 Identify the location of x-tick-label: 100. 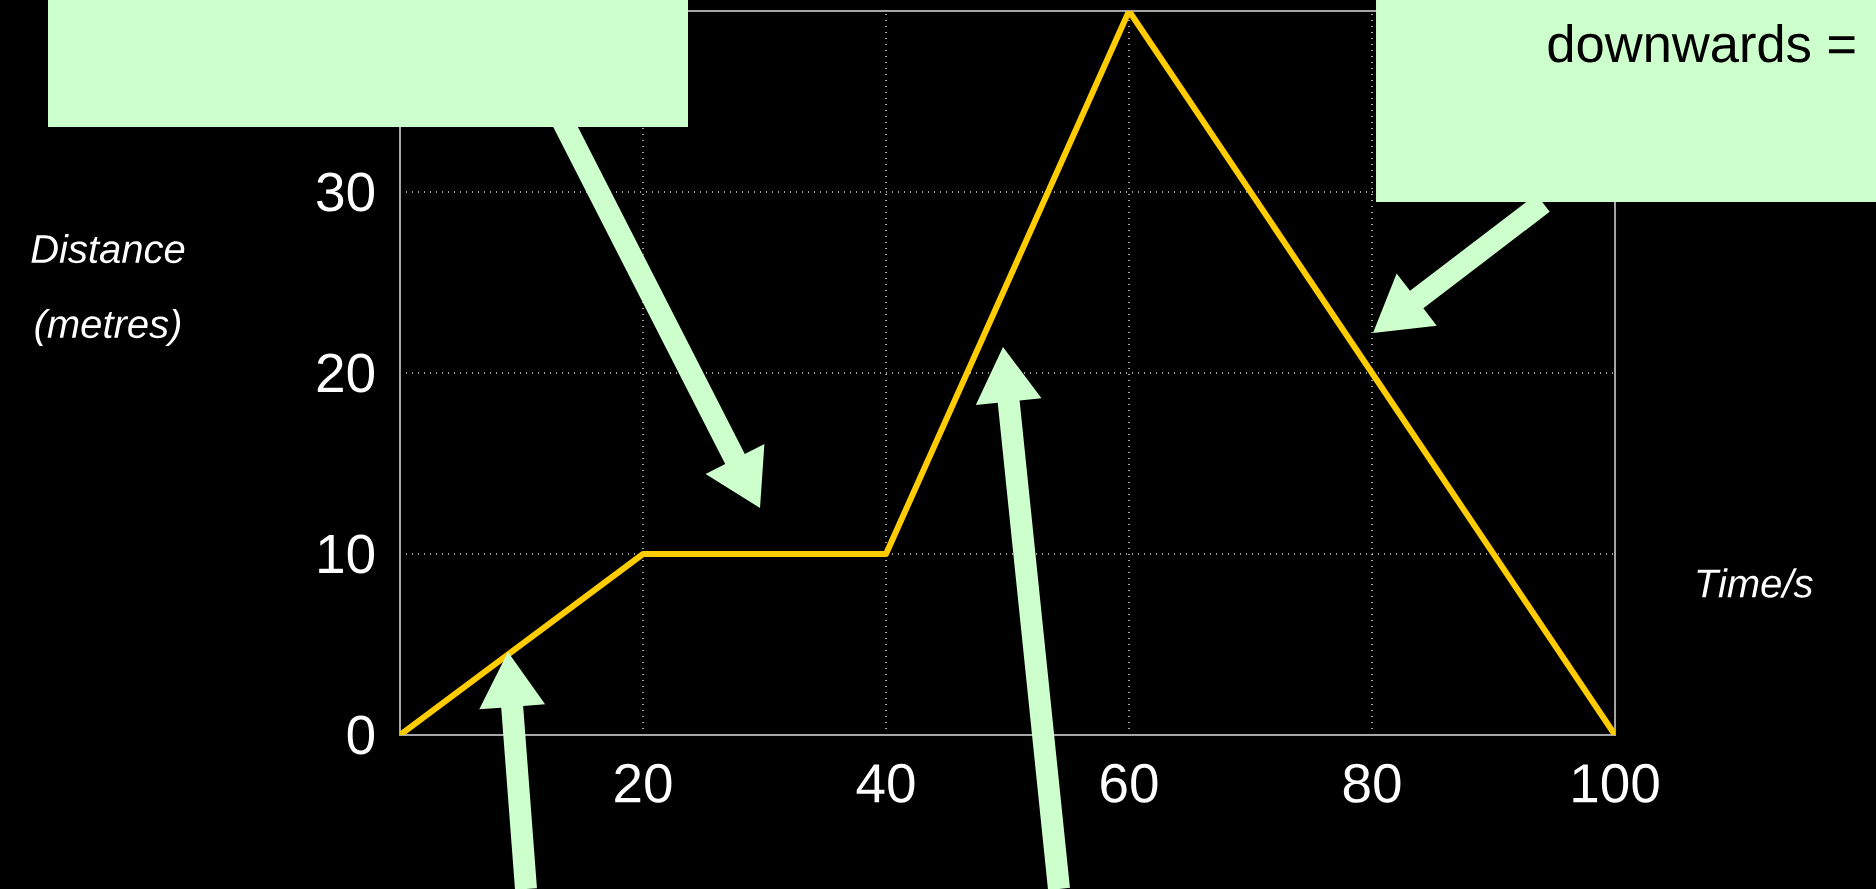
(1616, 783).